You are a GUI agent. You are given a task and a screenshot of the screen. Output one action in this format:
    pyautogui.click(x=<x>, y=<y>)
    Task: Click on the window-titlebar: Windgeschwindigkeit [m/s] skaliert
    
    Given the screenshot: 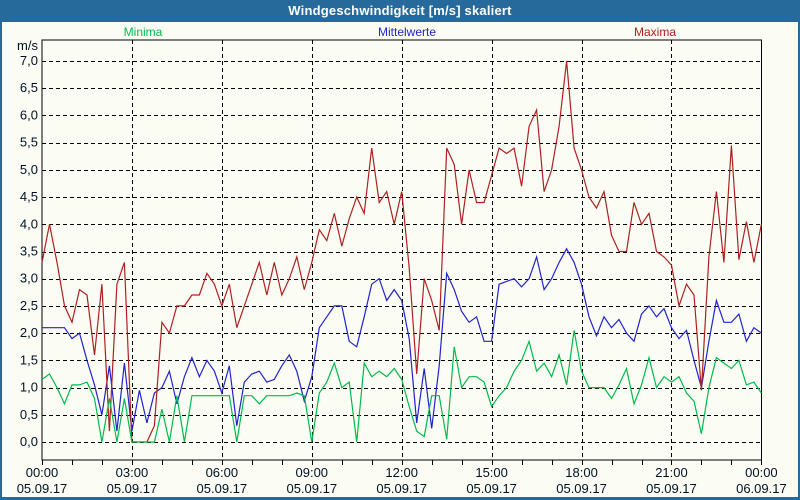 What is the action you would take?
    pyautogui.click(x=400, y=11)
    